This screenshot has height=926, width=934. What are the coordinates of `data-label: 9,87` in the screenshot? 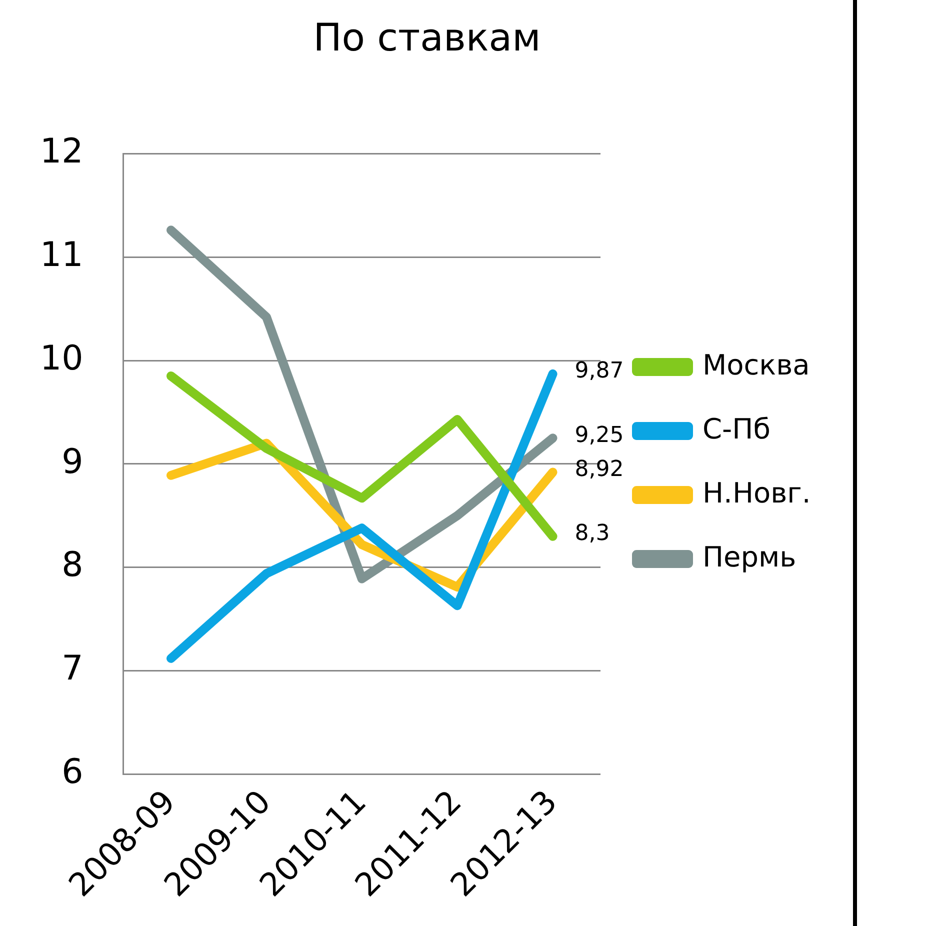 It's located at (599, 371).